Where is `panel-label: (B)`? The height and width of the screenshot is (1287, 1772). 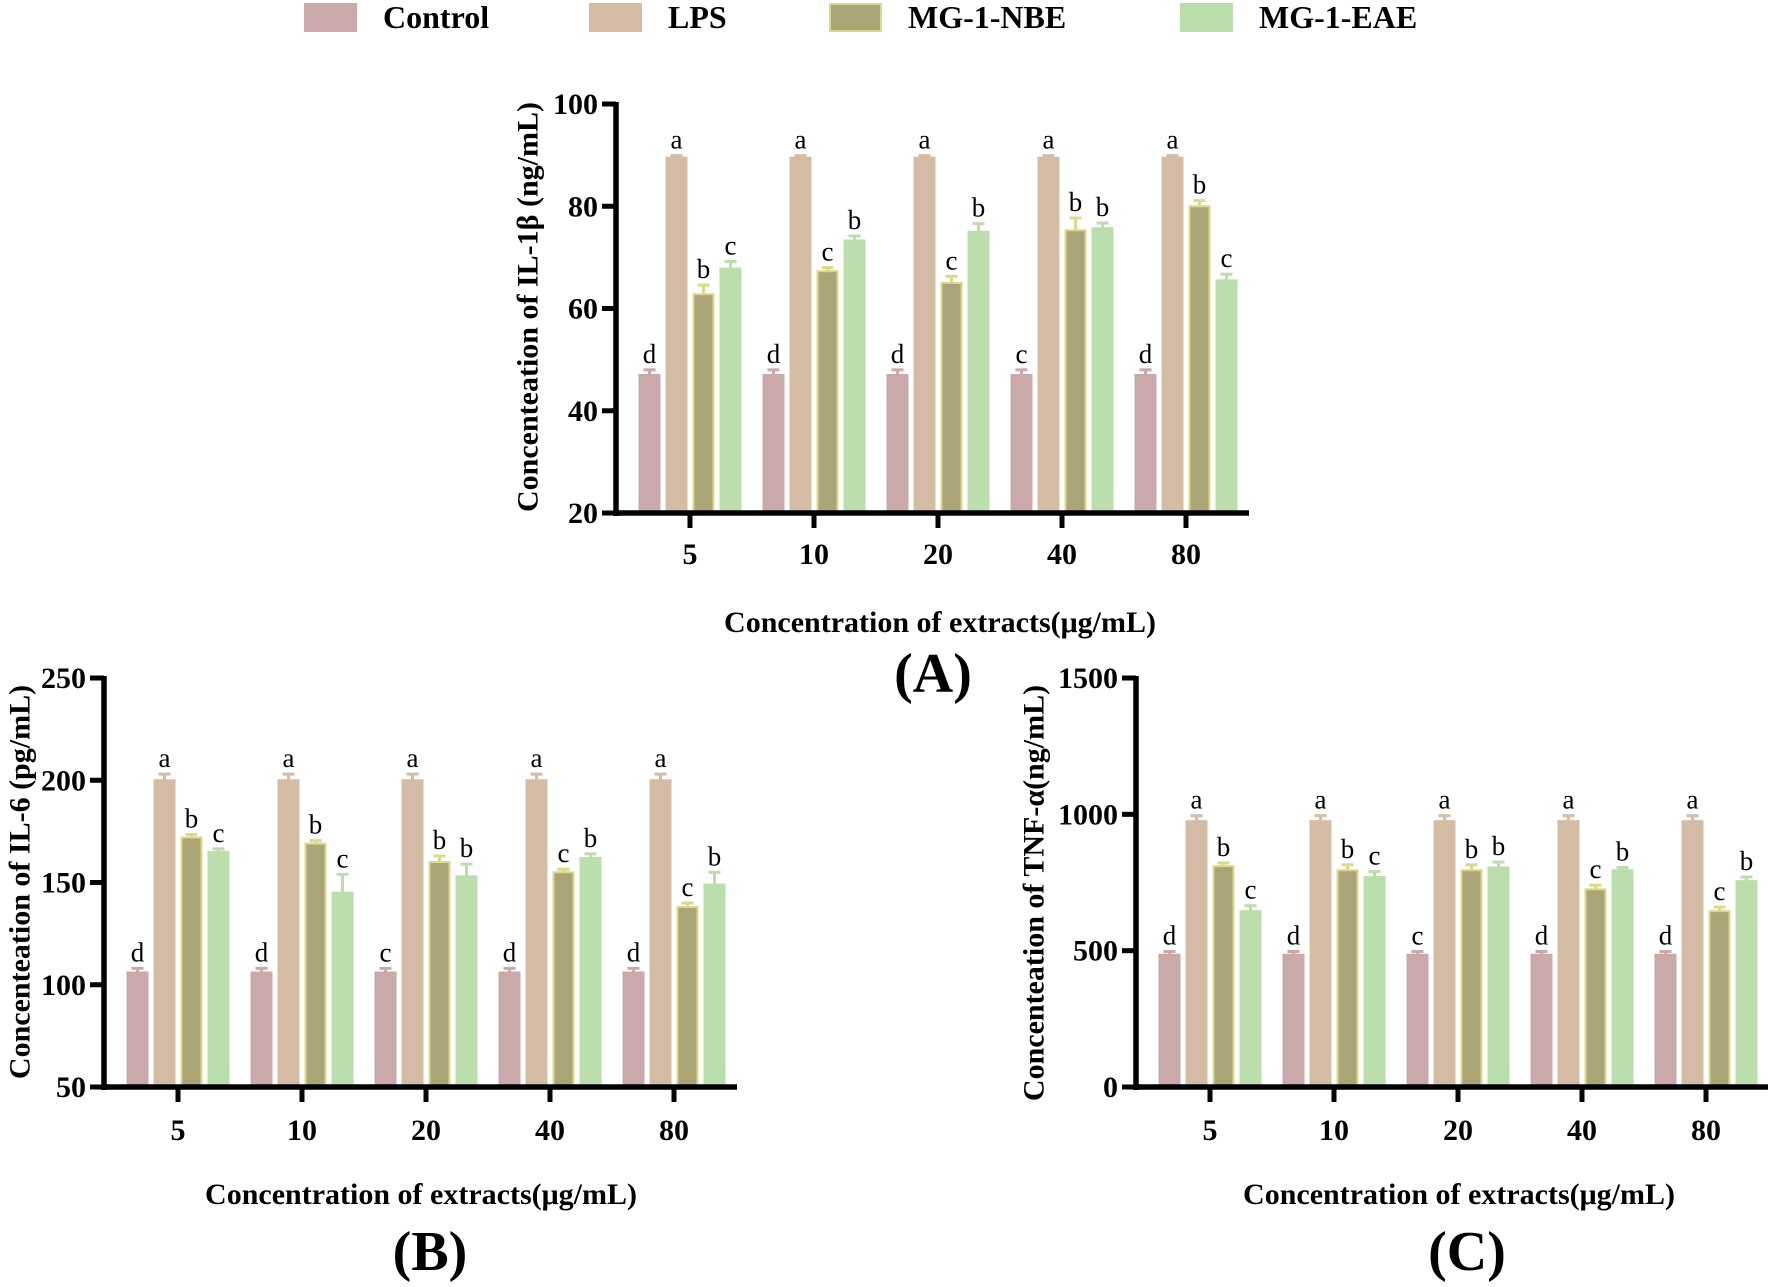 panel-label: (B) is located at coordinates (430, 1252).